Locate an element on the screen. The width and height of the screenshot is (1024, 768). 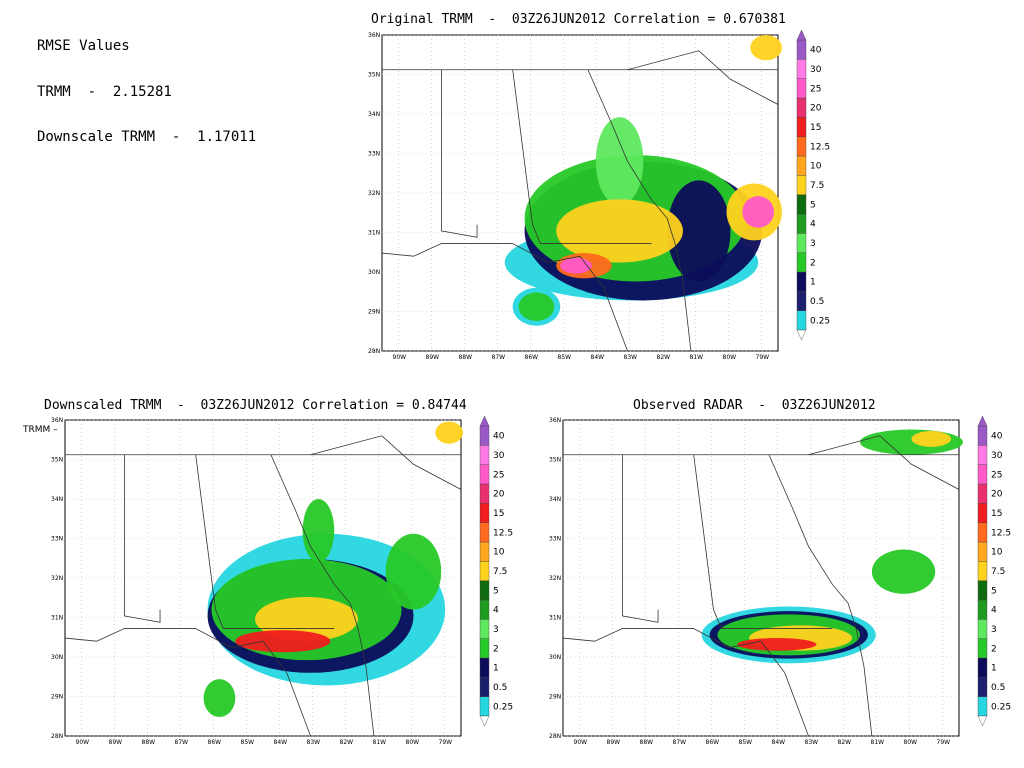
rmse-heading: RMSE Values is located at coordinates (83, 46).